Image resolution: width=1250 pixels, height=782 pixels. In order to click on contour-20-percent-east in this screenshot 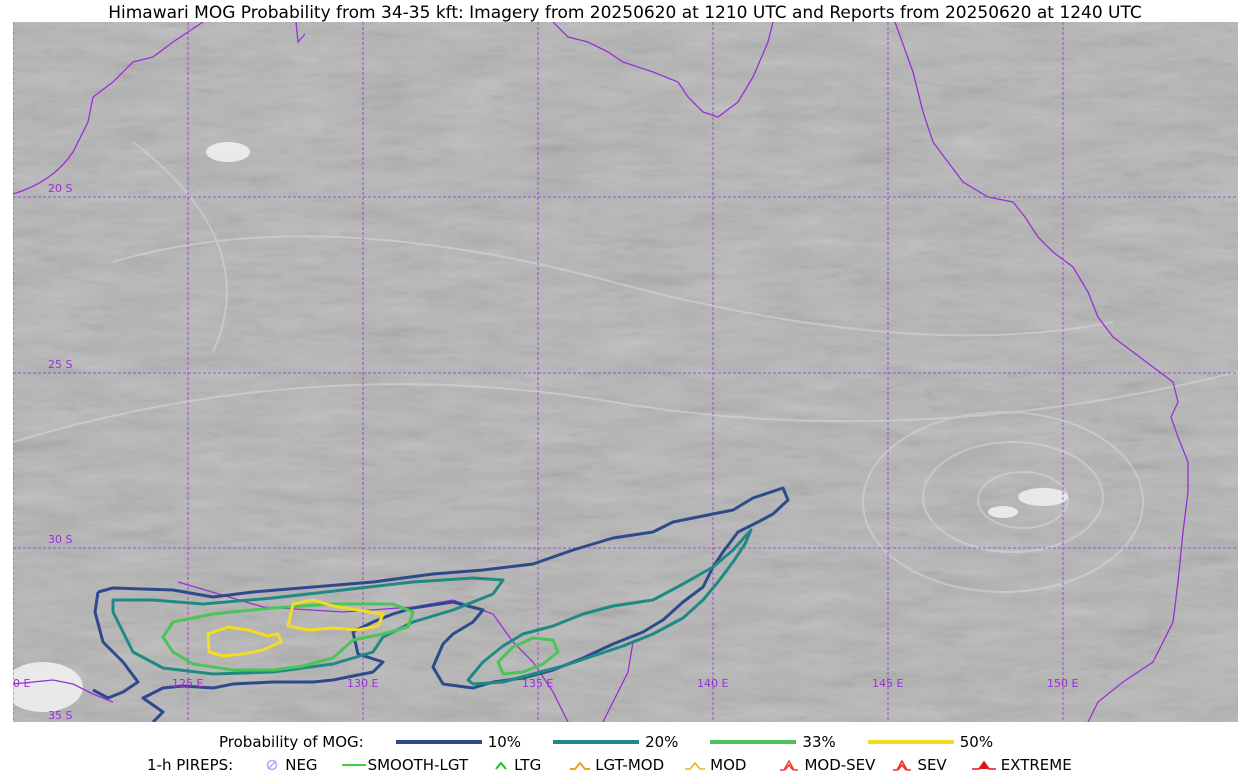, I will do `click(609, 607)`.